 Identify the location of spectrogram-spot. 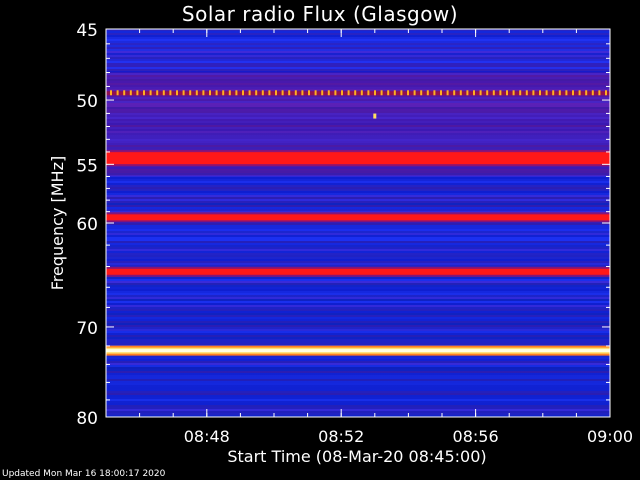
(375, 116).